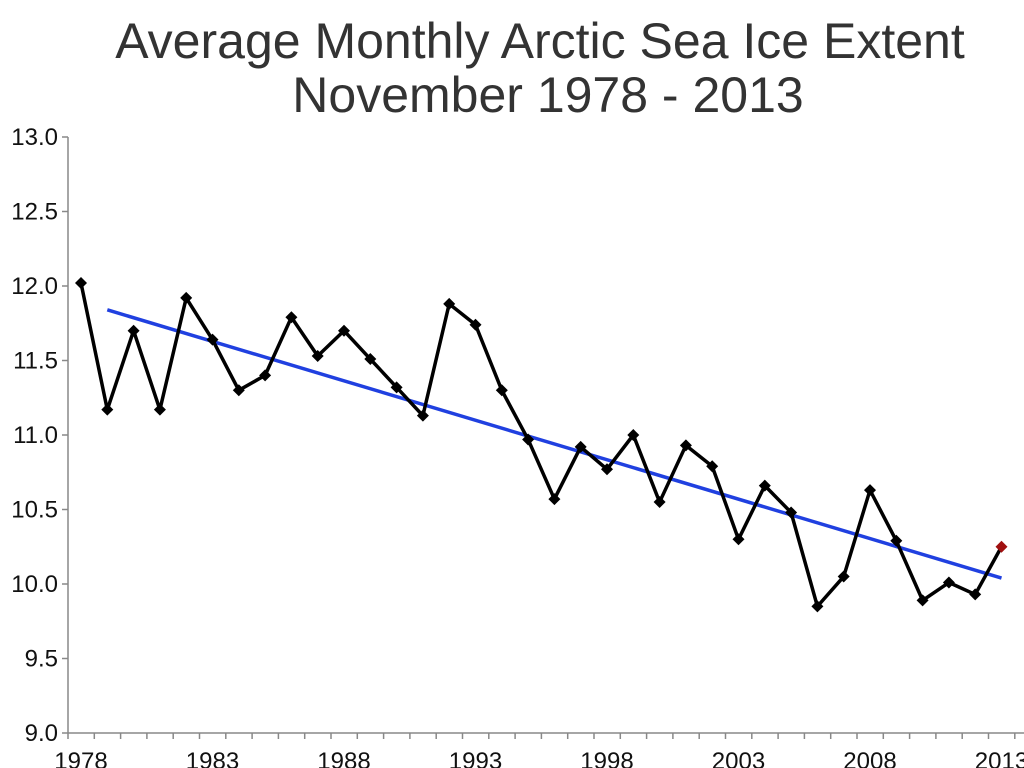 This screenshot has height=768, width=1024. What do you see at coordinates (606, 758) in the screenshot?
I see `x-tick-label: 1998` at bounding box center [606, 758].